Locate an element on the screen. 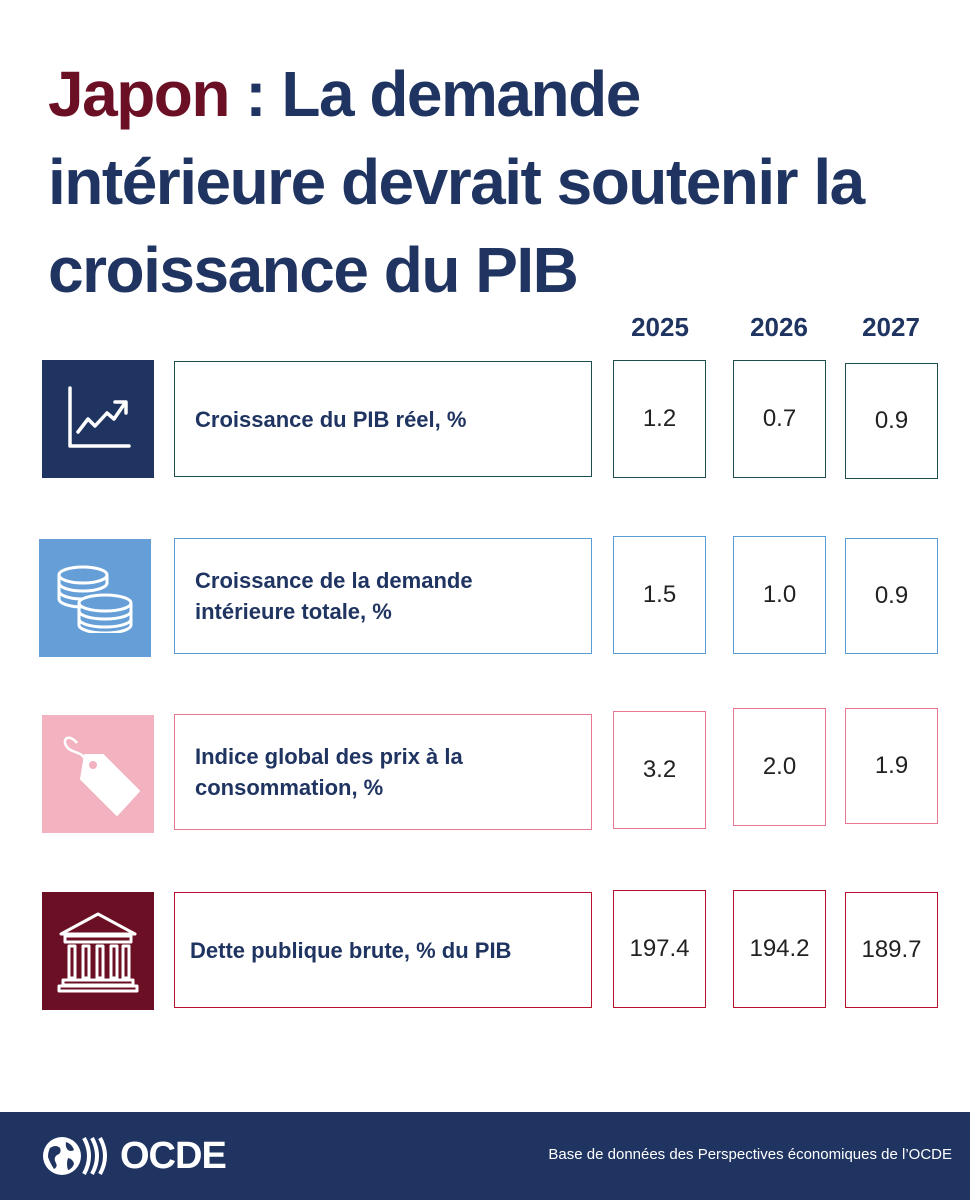  logo-text: OCDE is located at coordinates (173, 1155).